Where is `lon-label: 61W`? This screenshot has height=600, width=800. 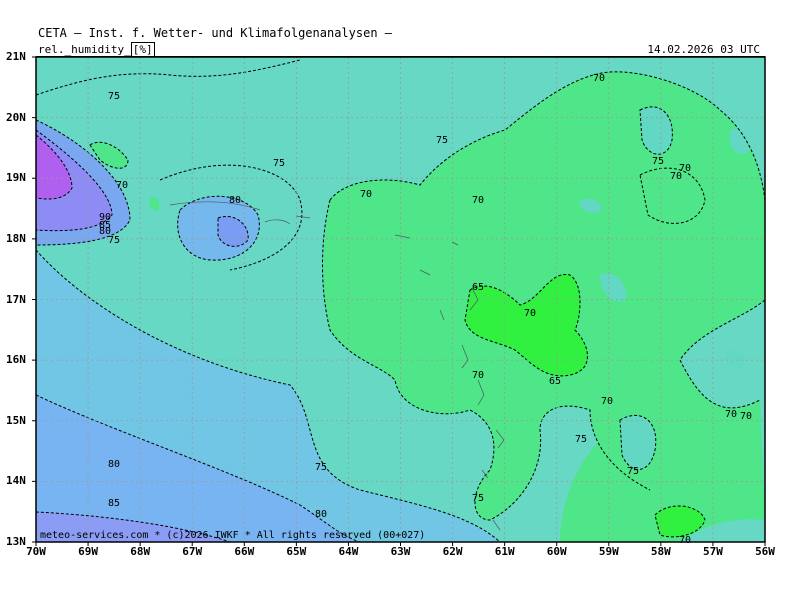 lon-label: 61W is located at coordinates (504, 551).